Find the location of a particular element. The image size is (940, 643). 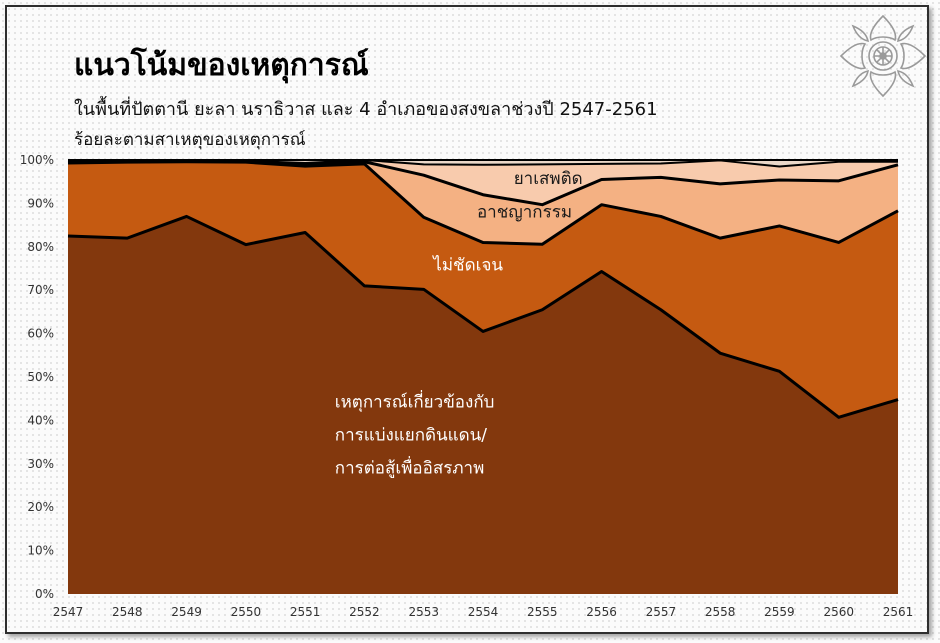

x-tick-label: 2561 is located at coordinates (898, 612).